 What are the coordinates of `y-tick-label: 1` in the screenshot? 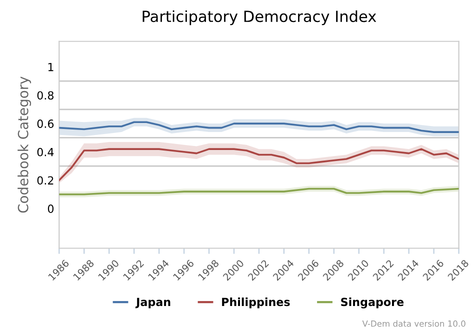 It's located at (51, 67).